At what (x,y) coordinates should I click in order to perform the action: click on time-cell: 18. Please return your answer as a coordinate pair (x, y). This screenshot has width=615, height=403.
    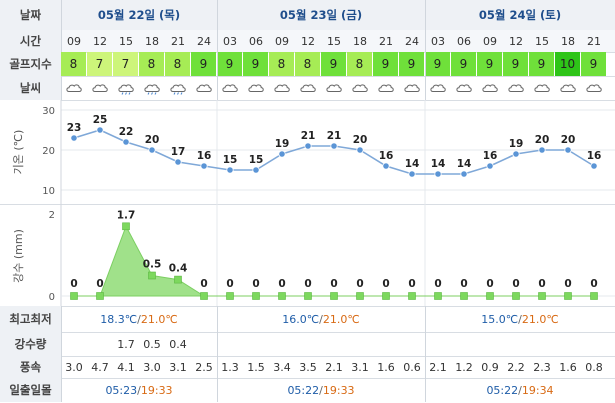
    Looking at the image, I should click on (152, 41).